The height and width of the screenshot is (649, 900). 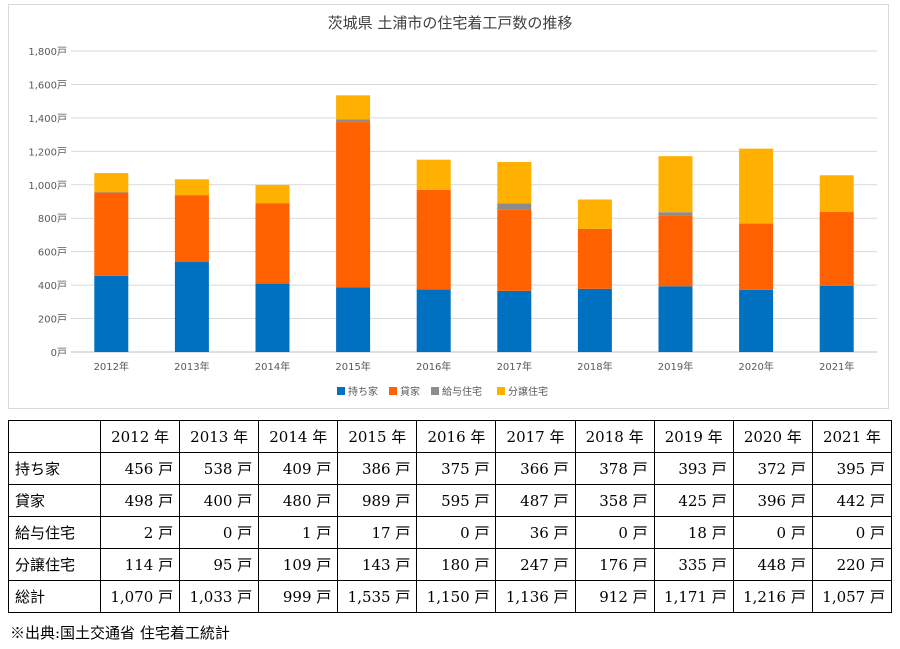 I want to click on table-header-cell: 2016 年, so click(x=456, y=436).